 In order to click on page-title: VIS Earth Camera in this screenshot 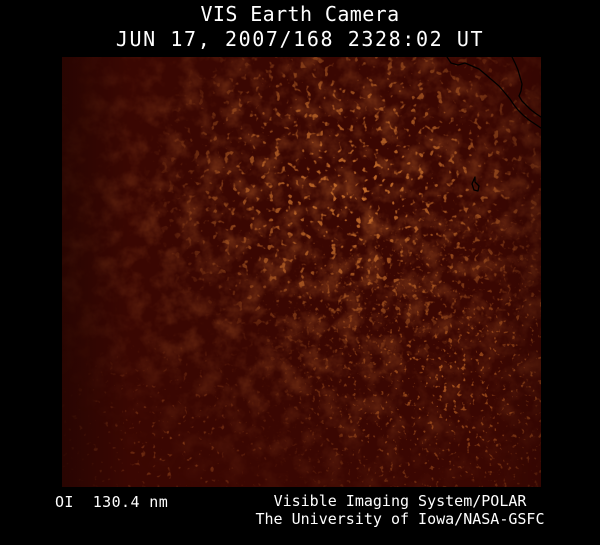, I will do `click(300, 14)`.